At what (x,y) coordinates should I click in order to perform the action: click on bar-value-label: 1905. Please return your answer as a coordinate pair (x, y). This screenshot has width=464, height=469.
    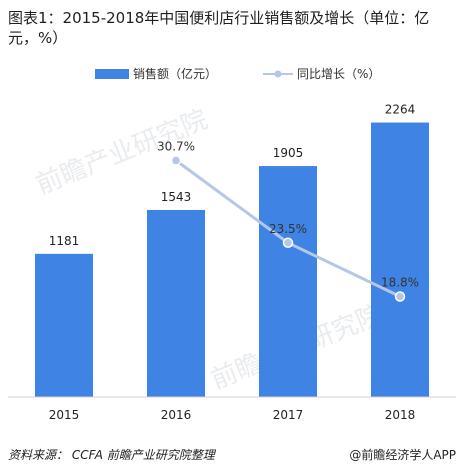
    Looking at the image, I should click on (288, 153).